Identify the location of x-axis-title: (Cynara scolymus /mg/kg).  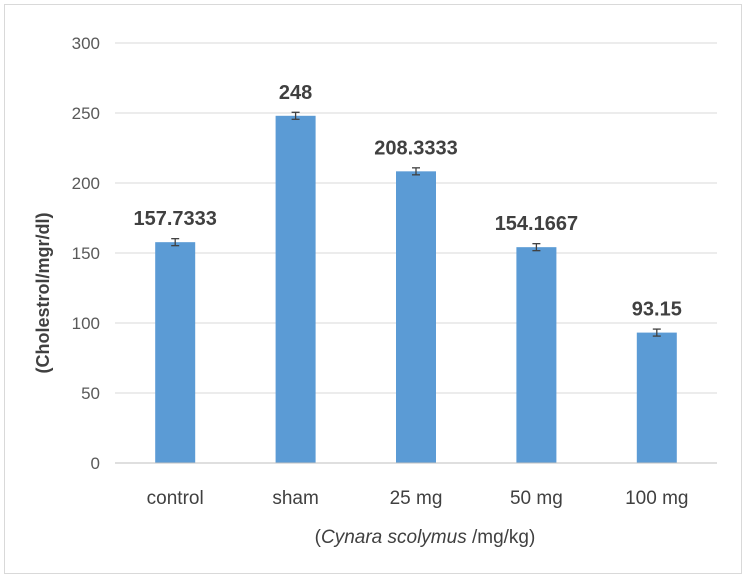
(425, 537).